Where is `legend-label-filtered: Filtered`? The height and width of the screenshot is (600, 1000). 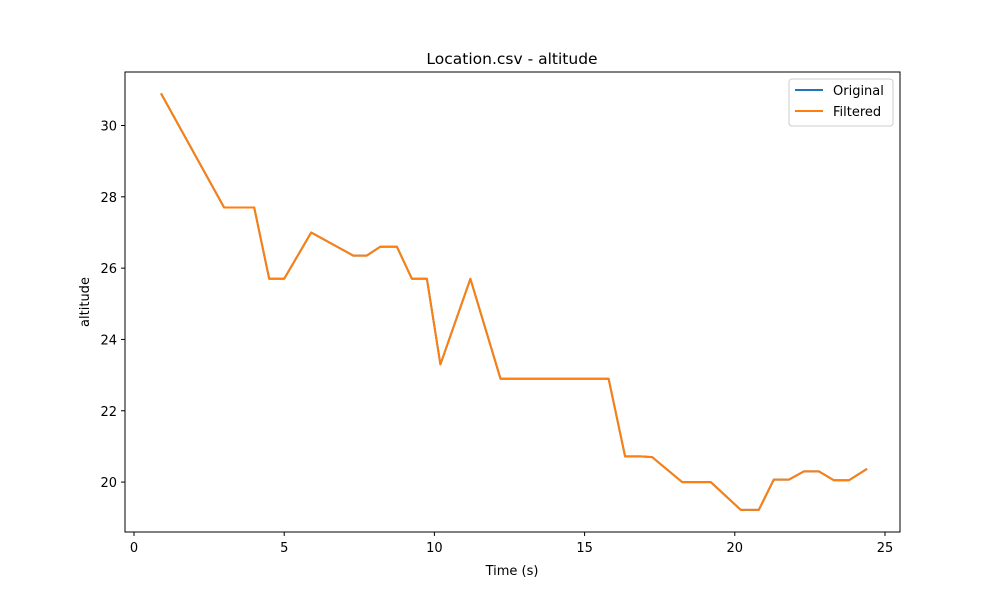
legend-label-filtered: Filtered is located at coordinates (857, 112).